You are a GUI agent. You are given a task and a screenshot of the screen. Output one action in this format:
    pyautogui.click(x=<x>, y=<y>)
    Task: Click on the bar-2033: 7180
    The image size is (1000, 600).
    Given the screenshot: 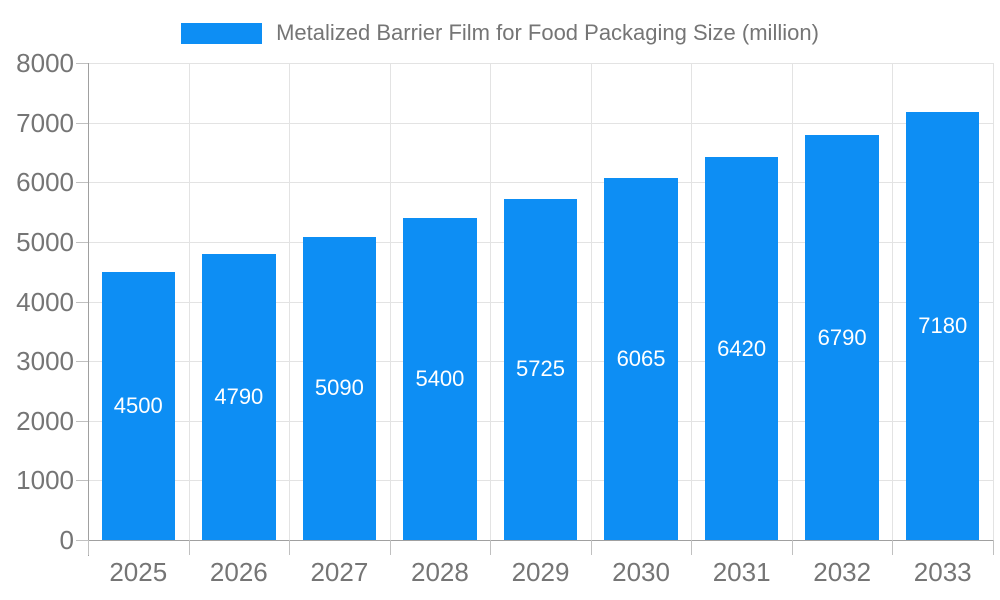 What is the action you would take?
    pyautogui.click(x=943, y=325)
    